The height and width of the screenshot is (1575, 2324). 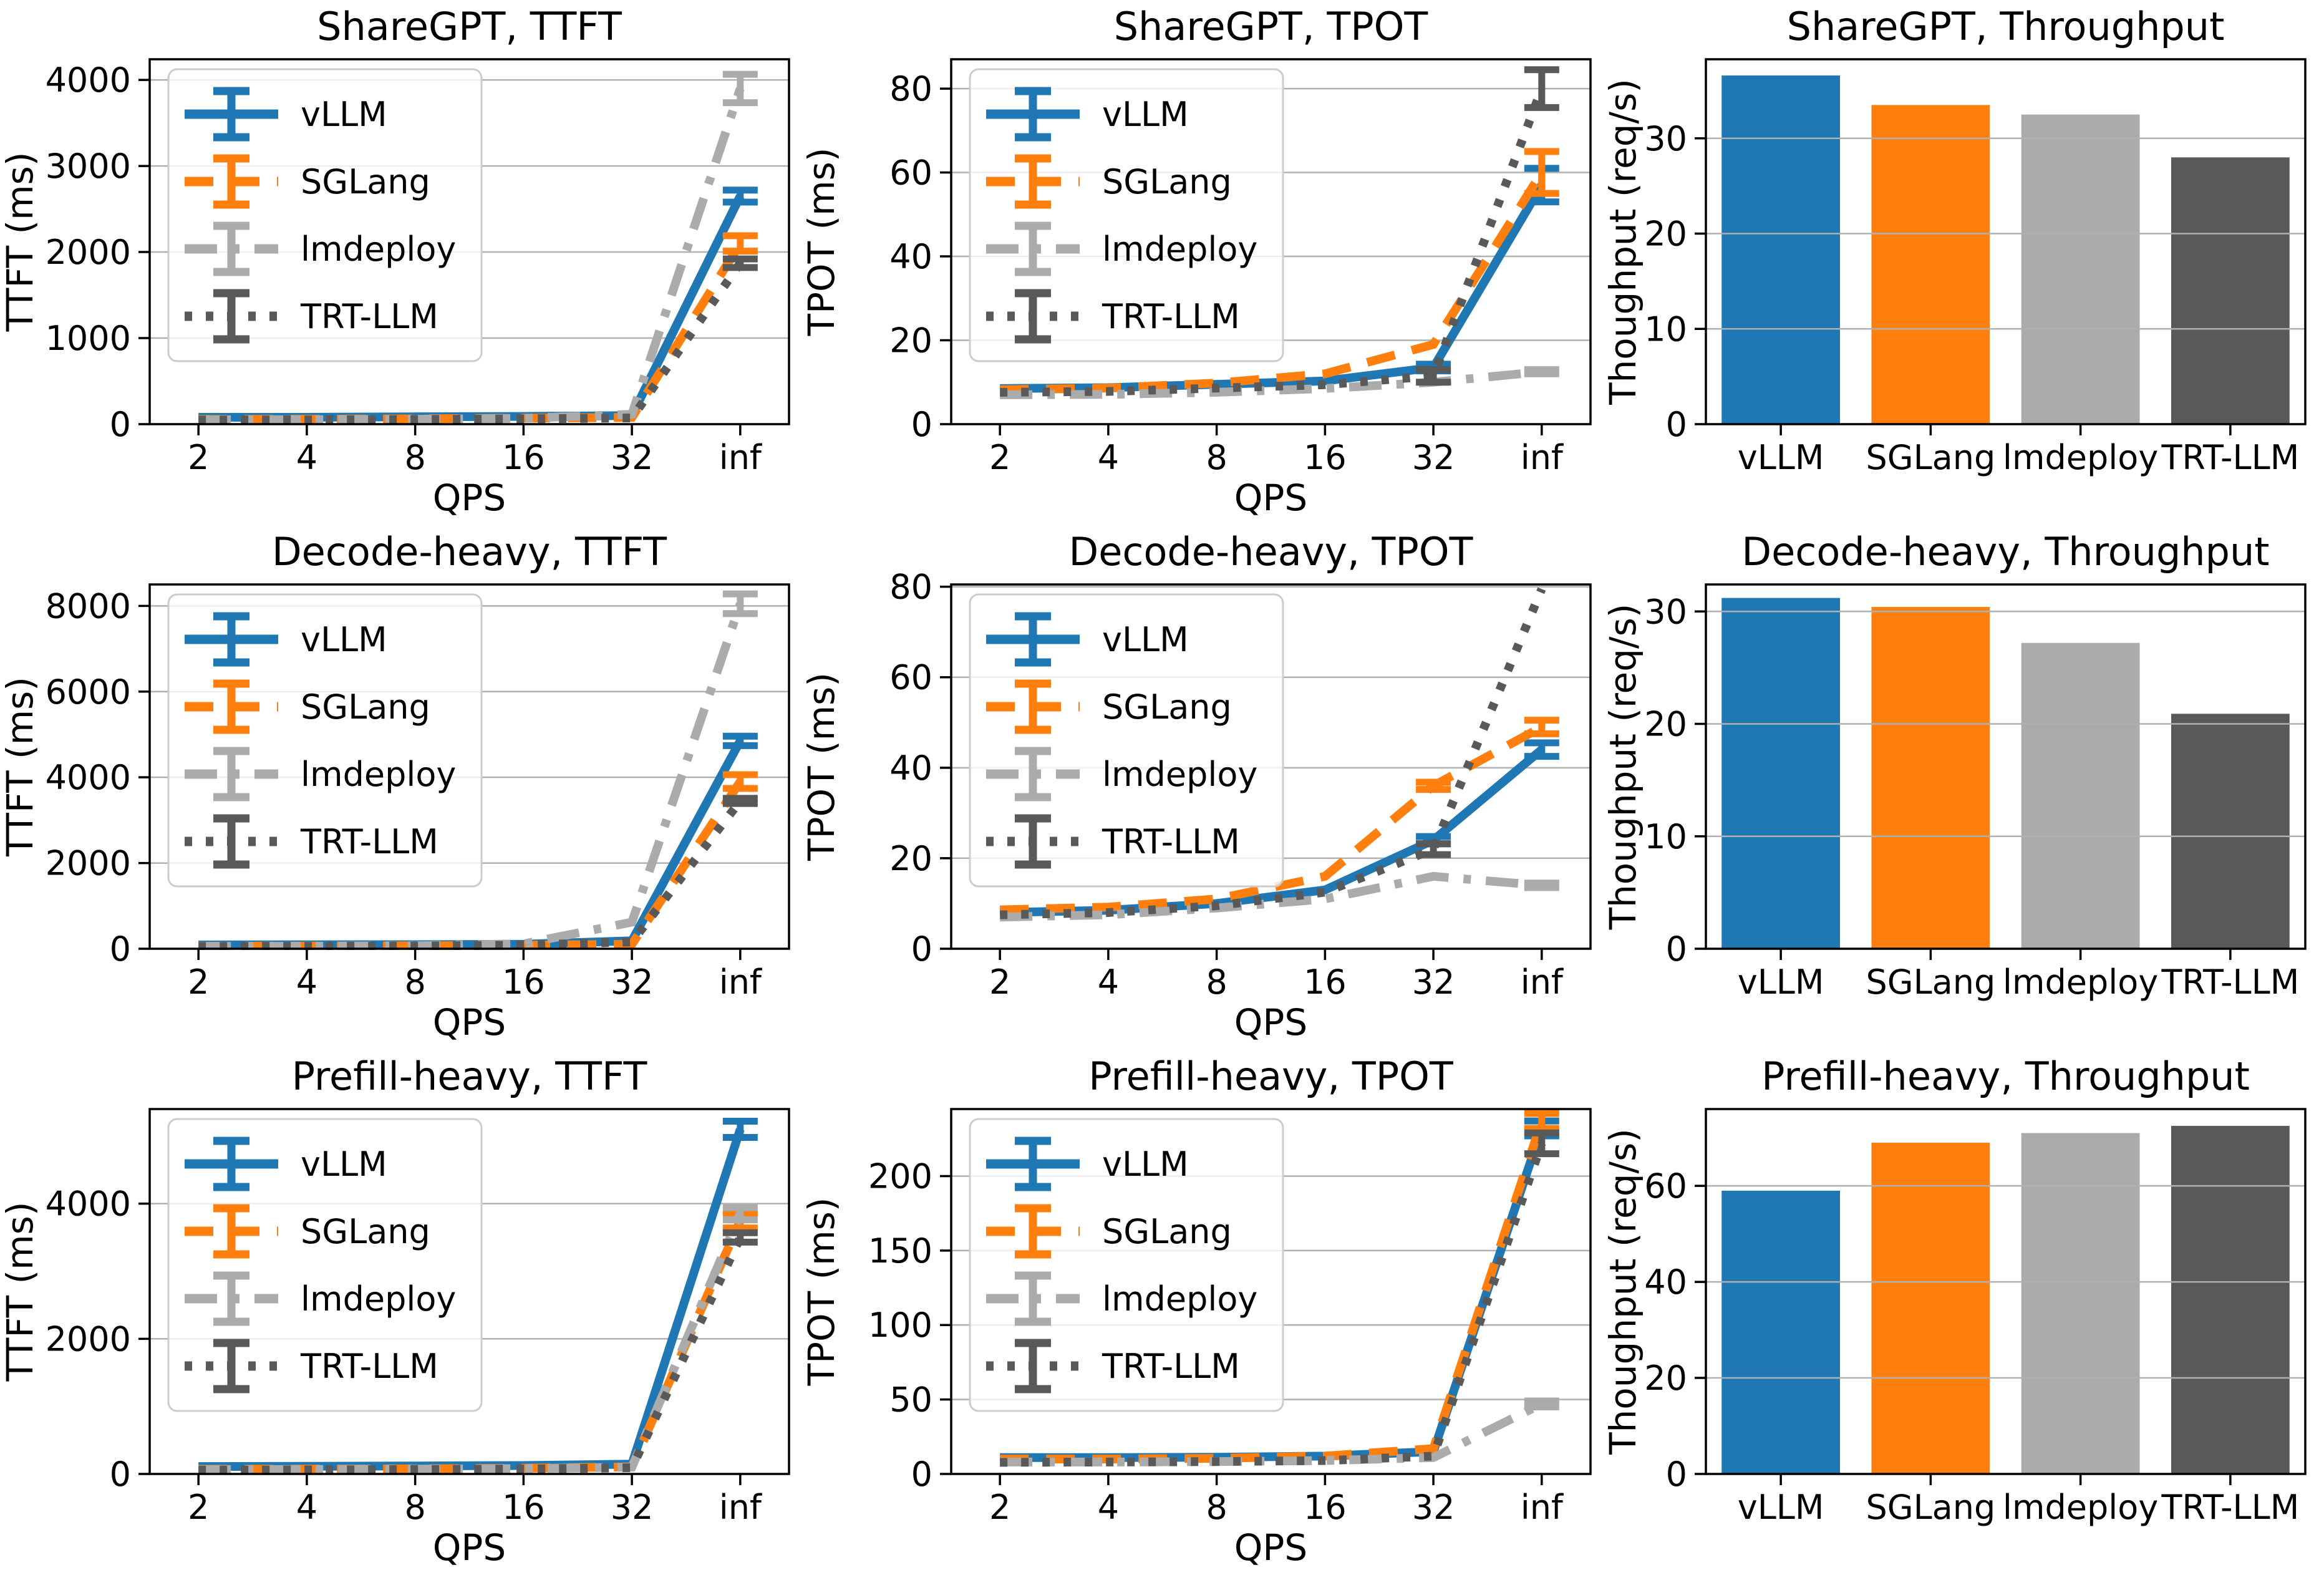 I want to click on y-tick-label: 40, so click(x=910, y=256).